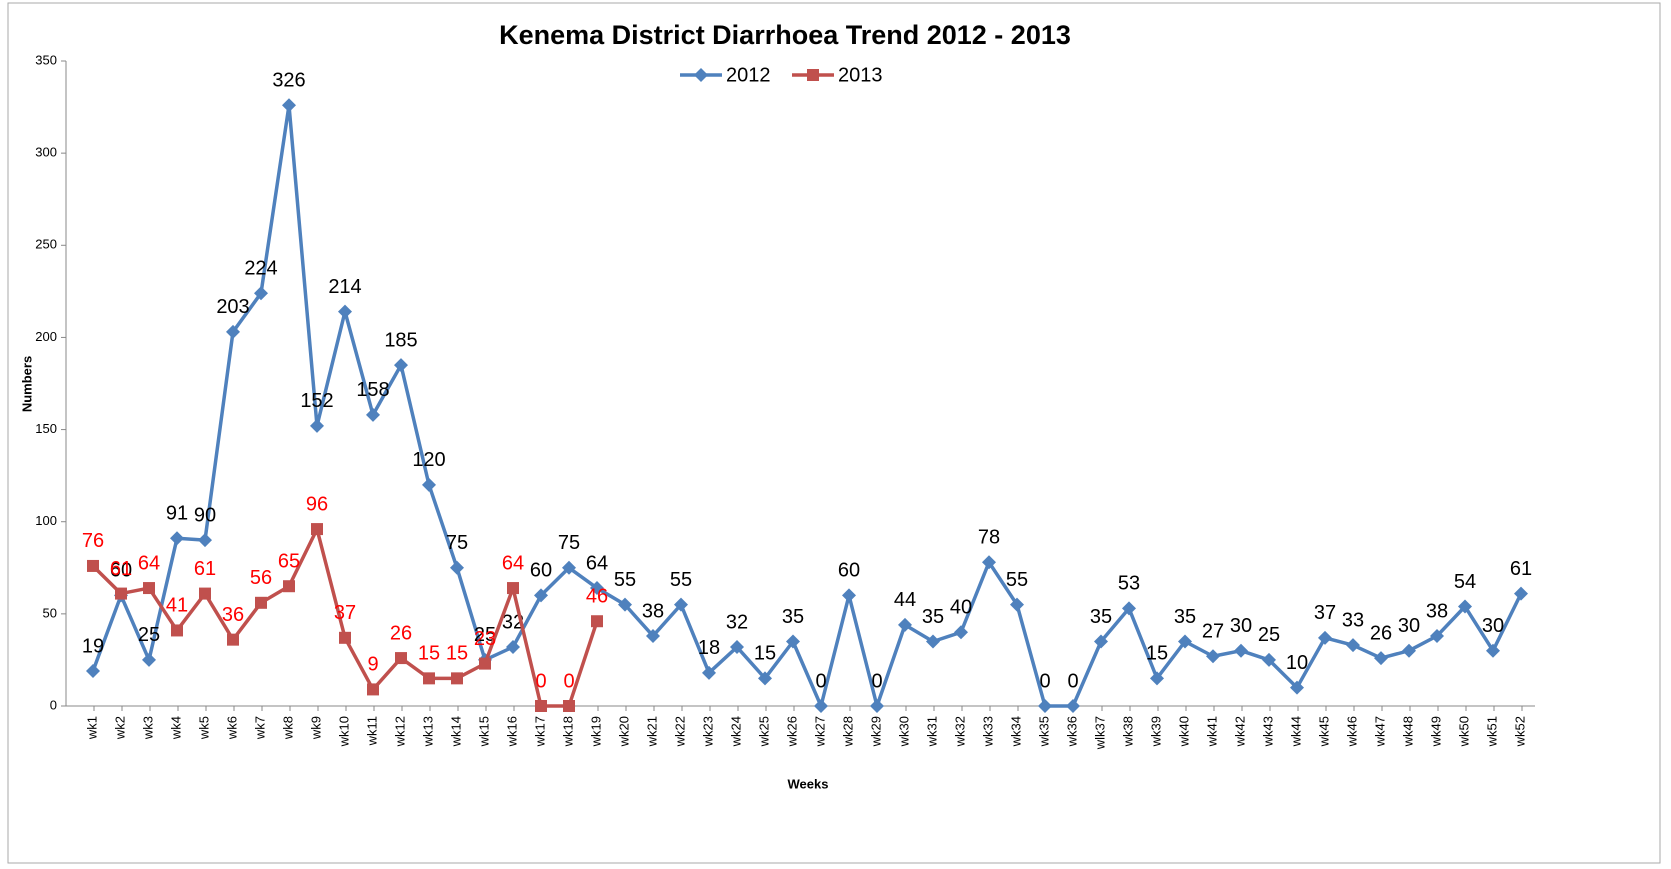 This screenshot has height=869, width=1671. What do you see at coordinates (748, 75) in the screenshot?
I see `legend-label: 2012` at bounding box center [748, 75].